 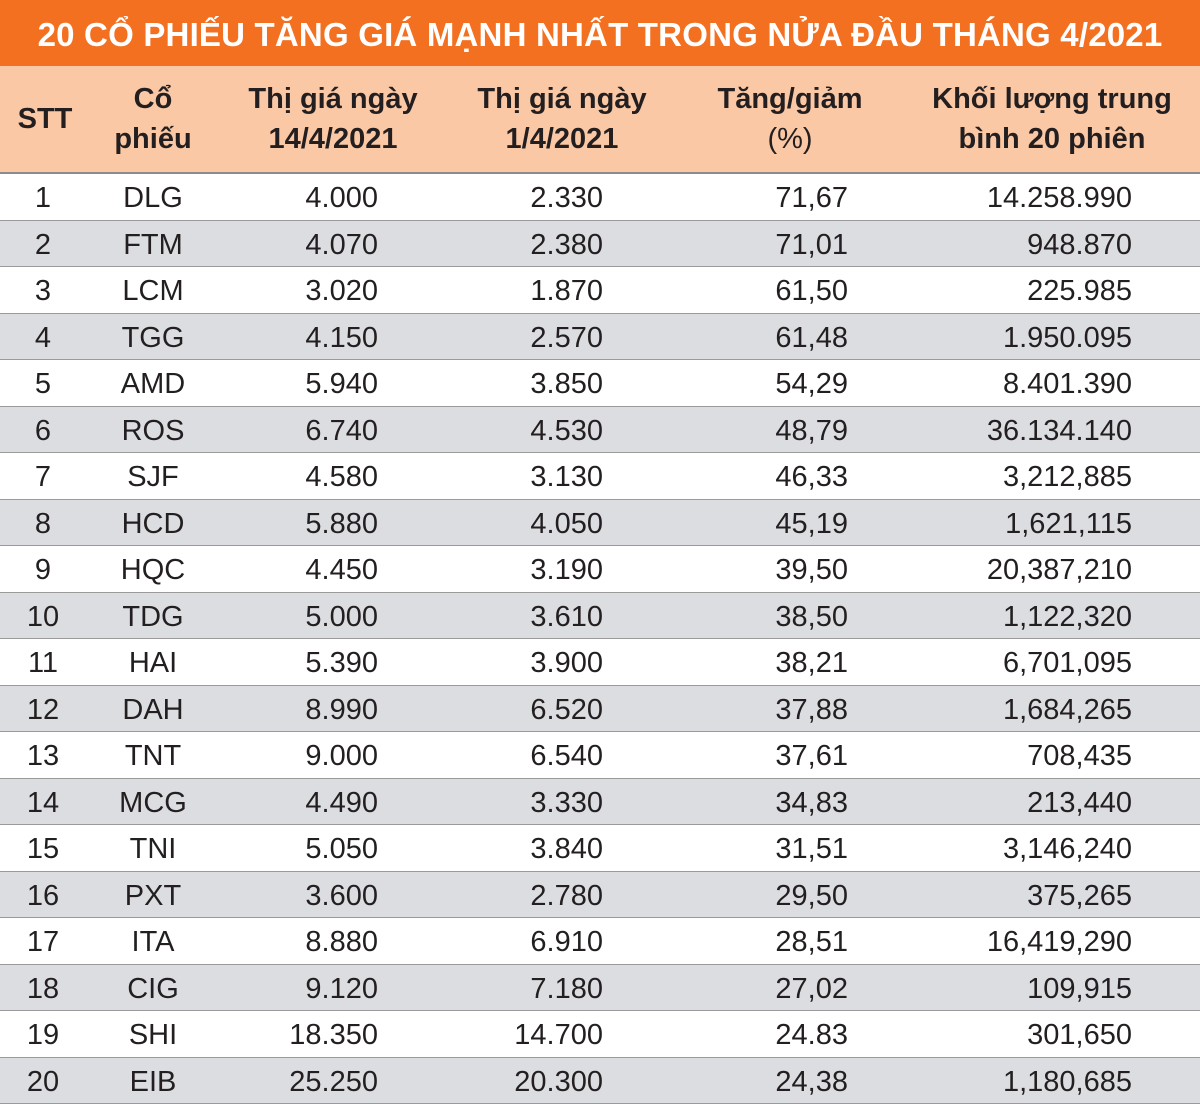 What do you see at coordinates (45, 119) in the screenshot?
I see `header-line: STT` at bounding box center [45, 119].